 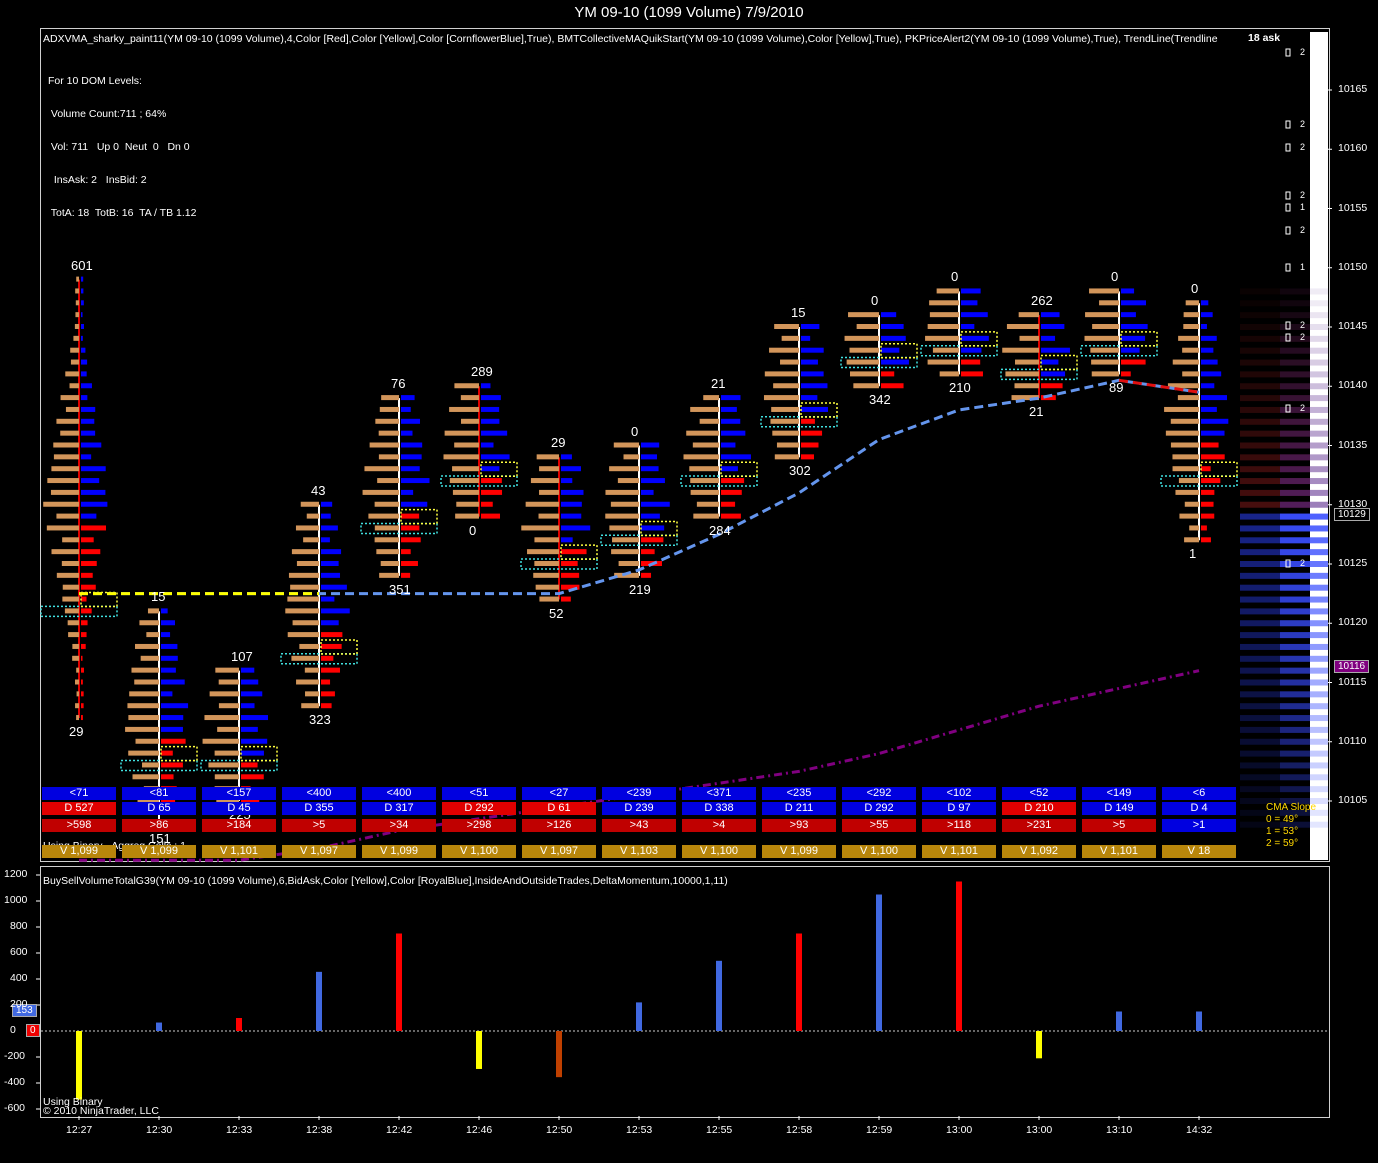 What do you see at coordinates (479, 1130) in the screenshot?
I see `time-tick-label: 12:46` at bounding box center [479, 1130].